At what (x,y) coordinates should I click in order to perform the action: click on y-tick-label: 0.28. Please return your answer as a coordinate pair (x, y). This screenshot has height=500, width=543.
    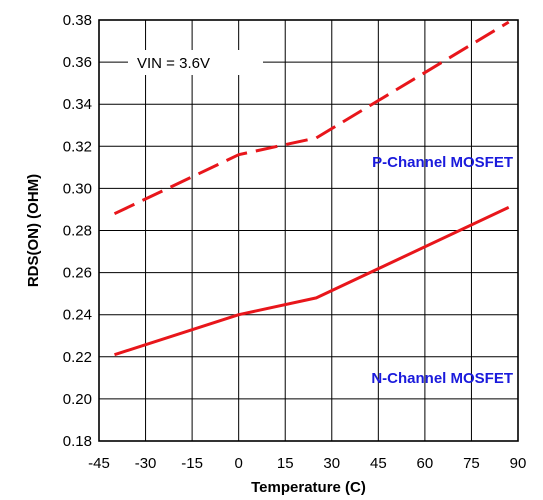
    Looking at the image, I should click on (77, 231).